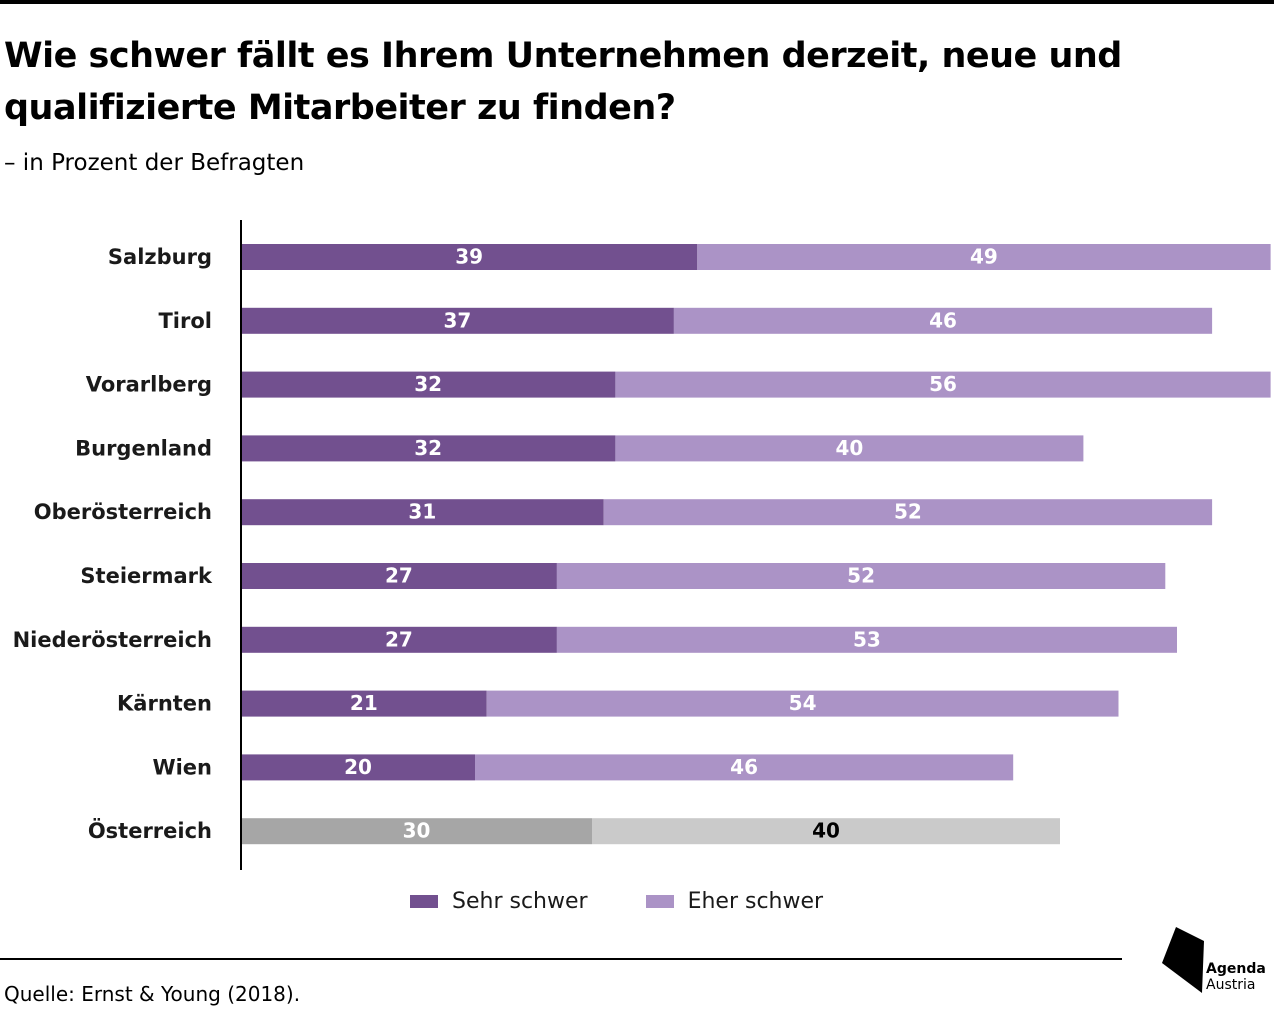  I want to click on bar-tirol-eher-schwer, so click(943, 320).